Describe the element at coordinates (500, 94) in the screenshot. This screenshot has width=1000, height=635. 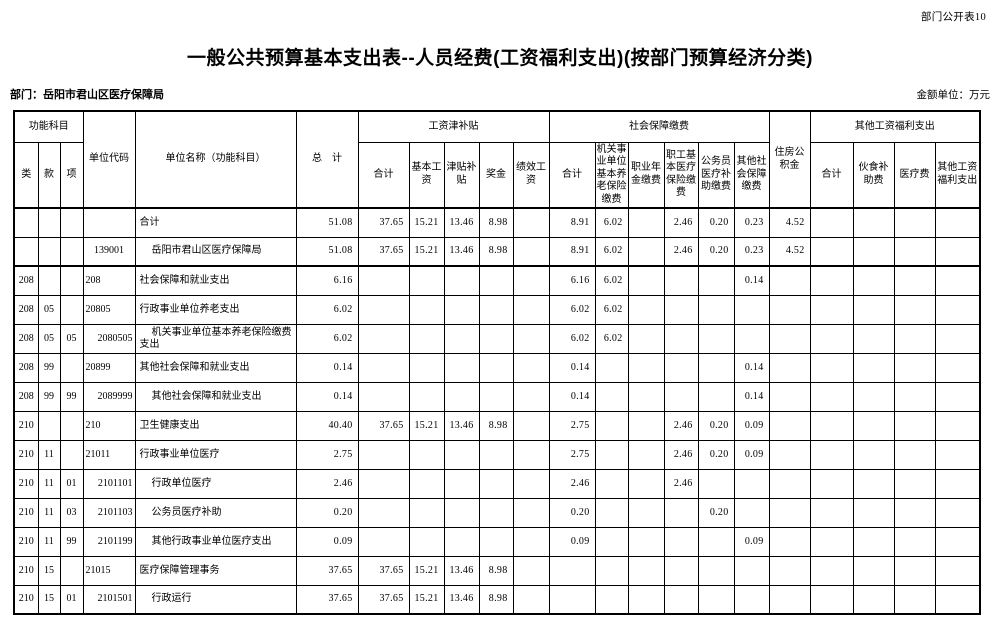
I see `meta-row: 部门：岳阳市君山区医疗保障局 金额单位：万元` at that location.